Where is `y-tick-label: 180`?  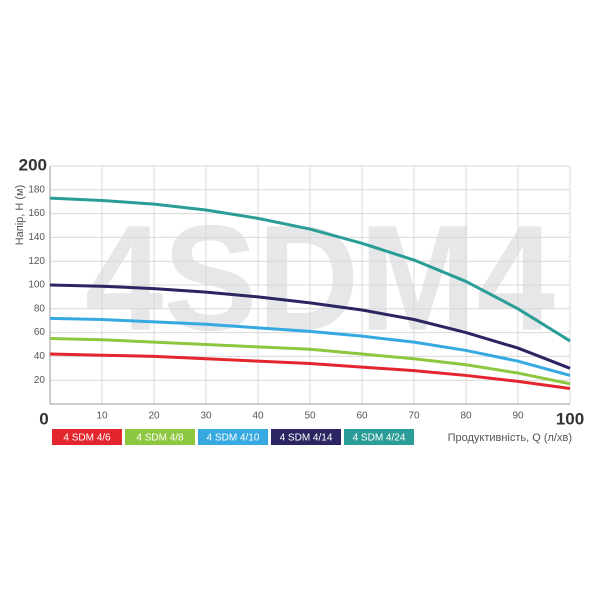
y-tick-label: 180 is located at coordinates (36, 189).